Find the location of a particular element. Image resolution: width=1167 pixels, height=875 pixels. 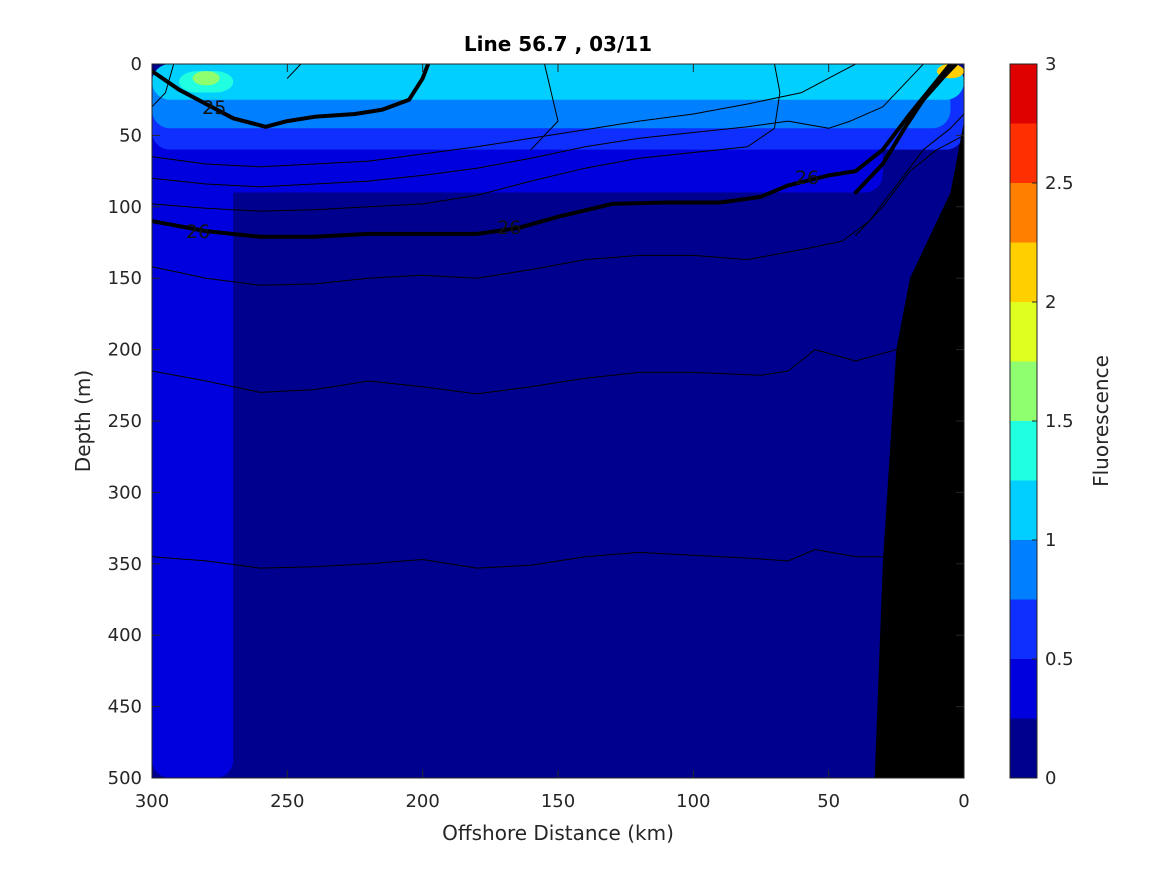

x-tick-label: 250 is located at coordinates (287, 801).